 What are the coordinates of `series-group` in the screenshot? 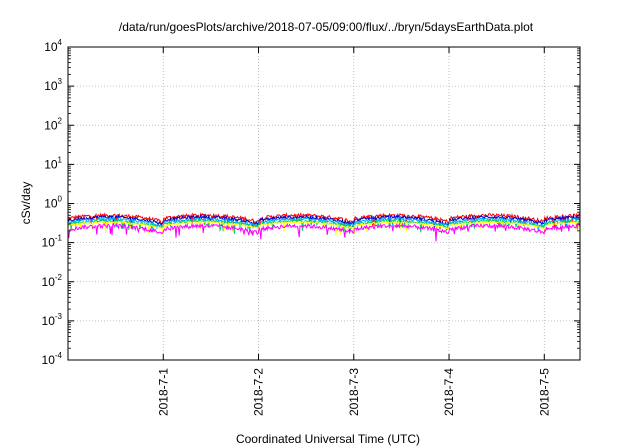 It's located at (324, 227).